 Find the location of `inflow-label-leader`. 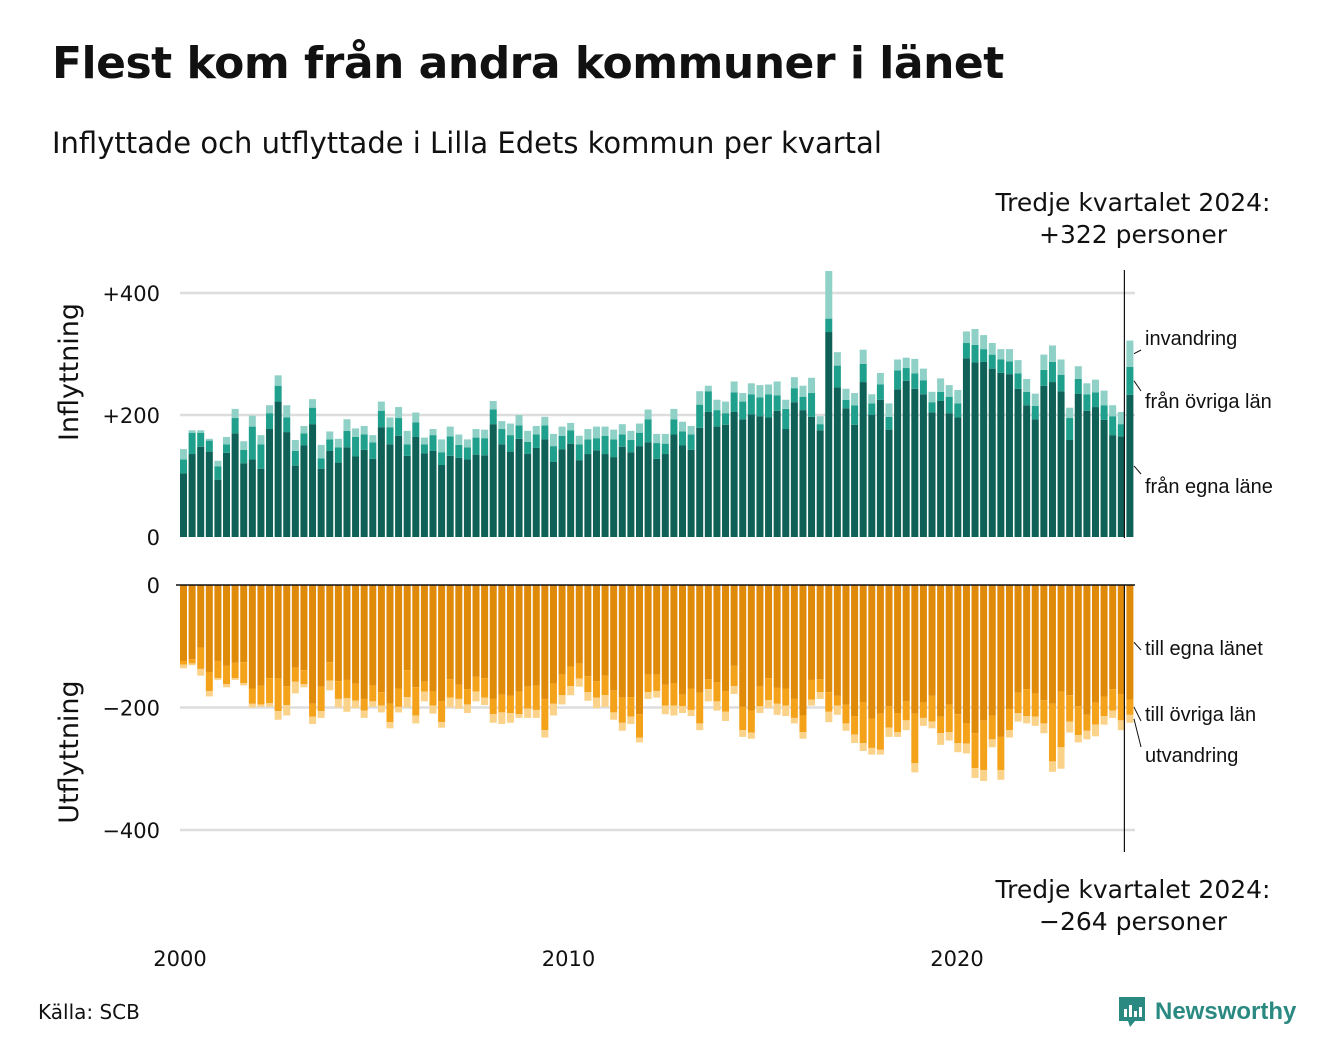

inflow-label-leader is located at coordinates (1137, 352).